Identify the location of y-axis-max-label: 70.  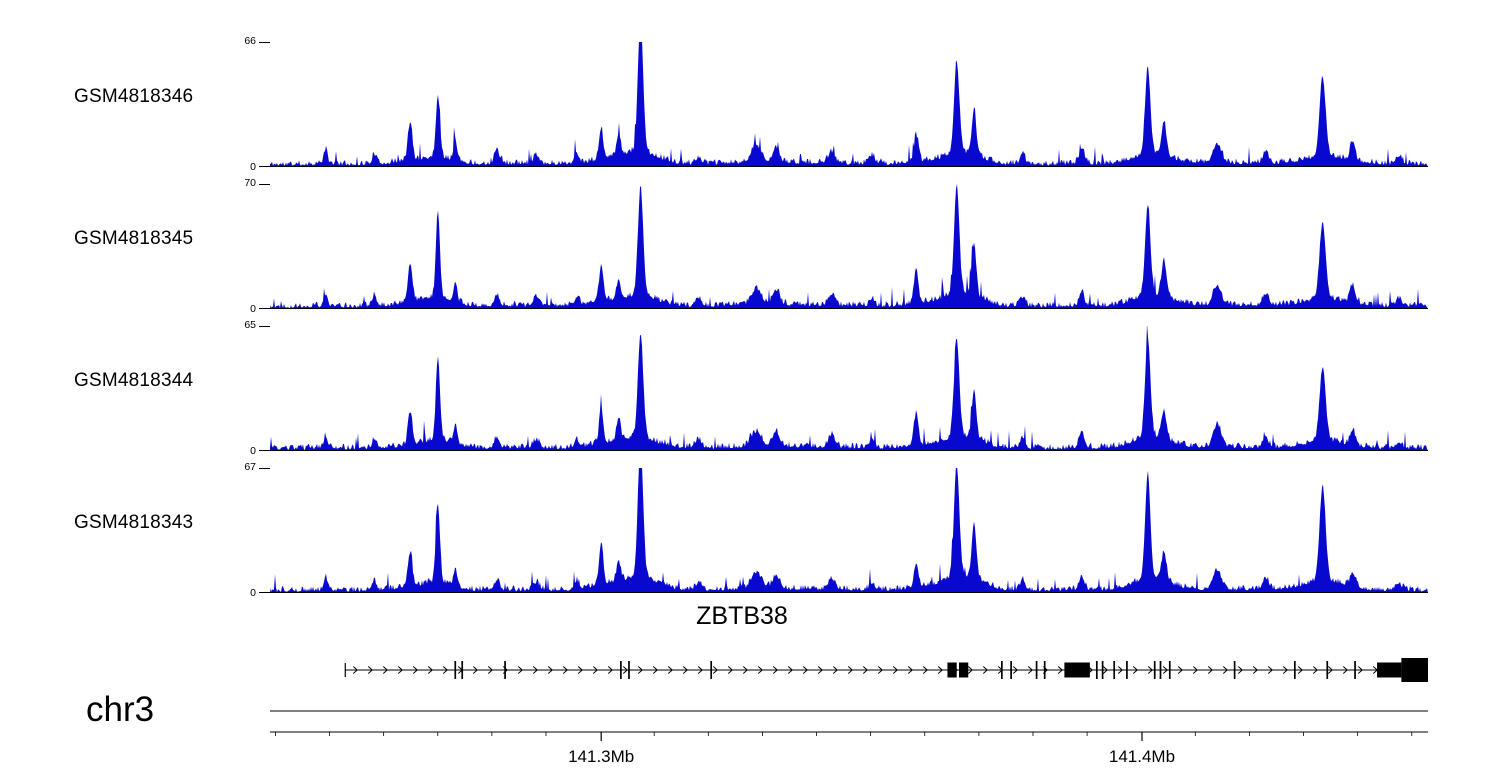
(250, 183).